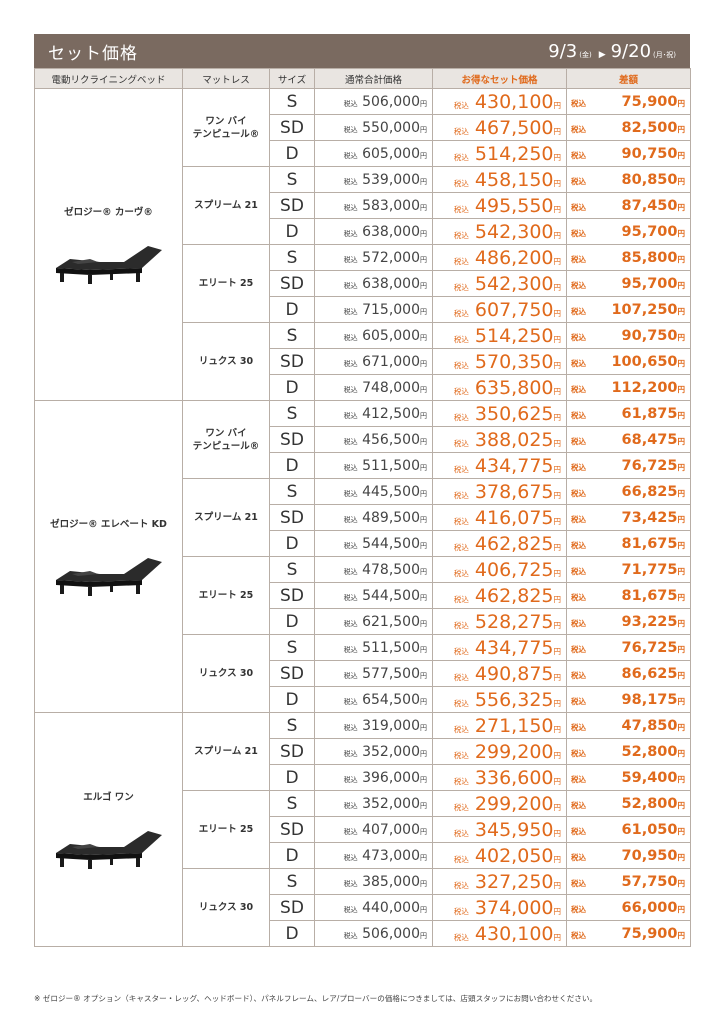 This screenshot has height=1024, width=724. What do you see at coordinates (363, 907) in the screenshot?
I see `table-row: SD 税込 440,000円 税込 374,000円 税込 66,000円` at bounding box center [363, 907].